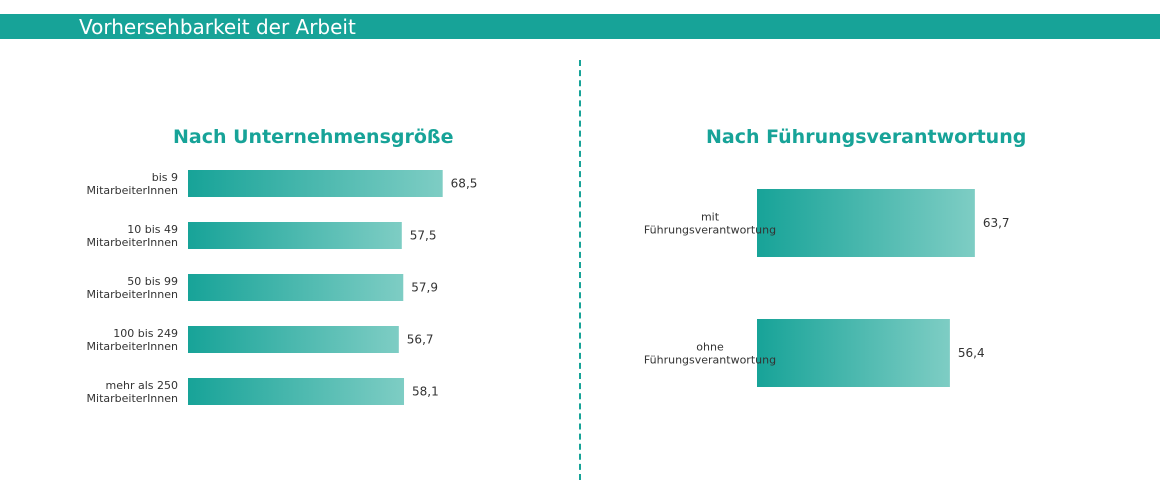 This screenshot has width=1160, height=490. I want to click on chart-title-company-size: Nach Unternehmensgröße, so click(313, 137).